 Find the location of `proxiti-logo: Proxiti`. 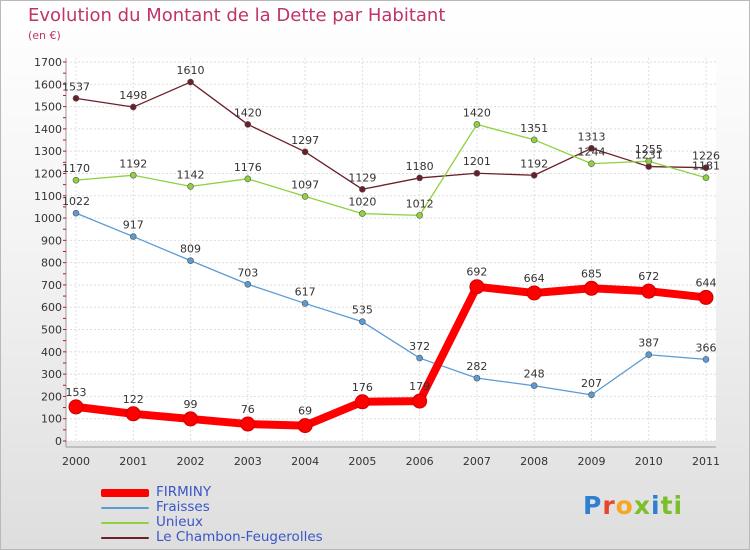

proxiti-logo: Proxiti is located at coordinates (633, 505).